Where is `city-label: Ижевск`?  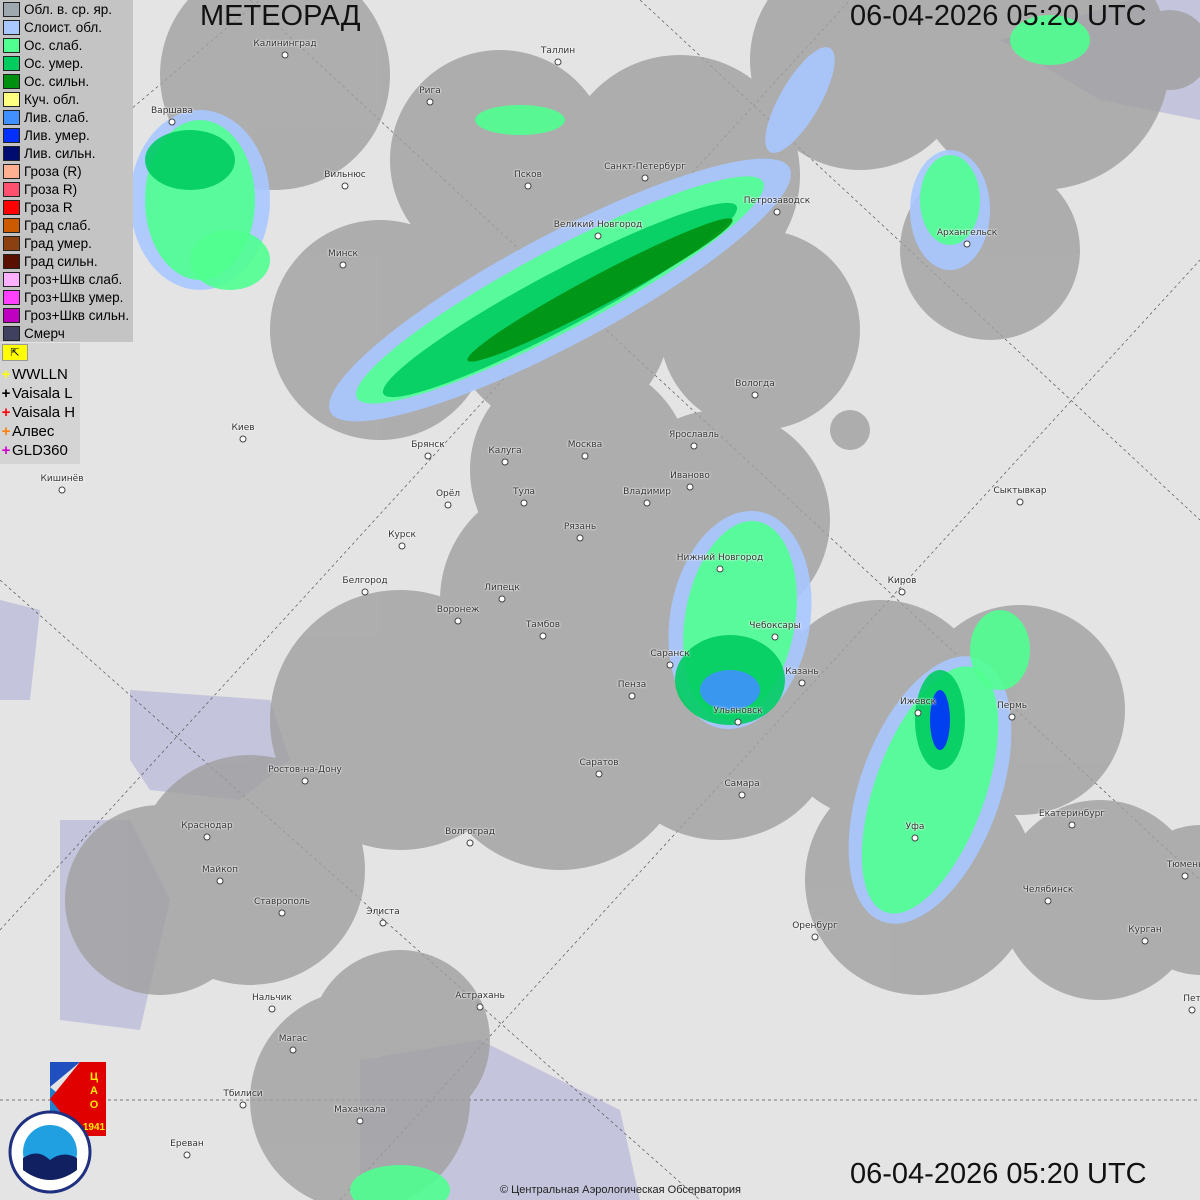 city-label: Ижевск is located at coordinates (918, 702).